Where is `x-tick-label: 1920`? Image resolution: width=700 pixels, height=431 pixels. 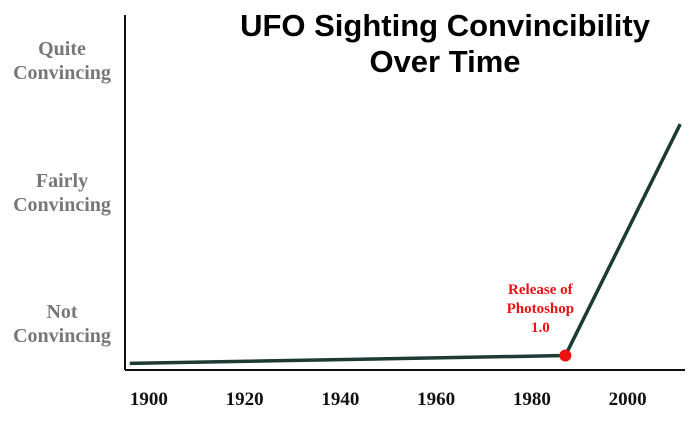 x-tick-label: 1920 is located at coordinates (244, 399).